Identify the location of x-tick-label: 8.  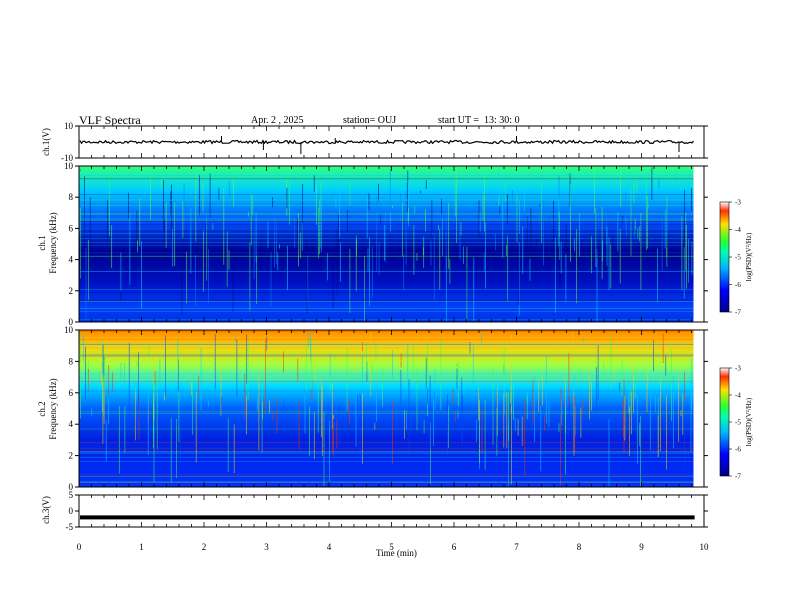
(579, 547).